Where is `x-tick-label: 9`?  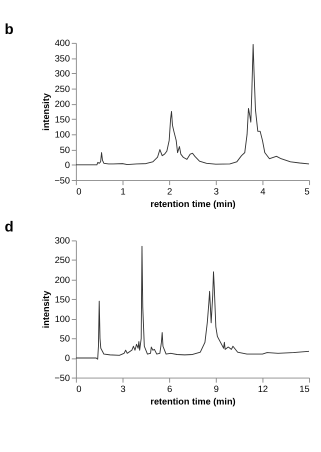 x-tick-label: 9 is located at coordinates (216, 389).